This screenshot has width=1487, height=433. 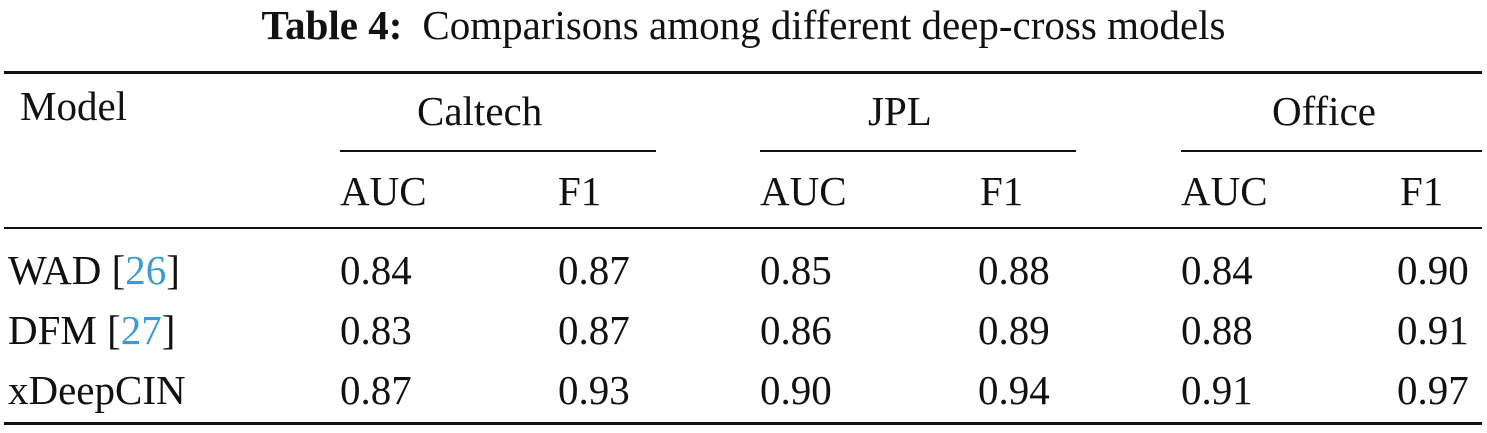 I want to click on table-cell: 0.86, so click(x=796, y=330).